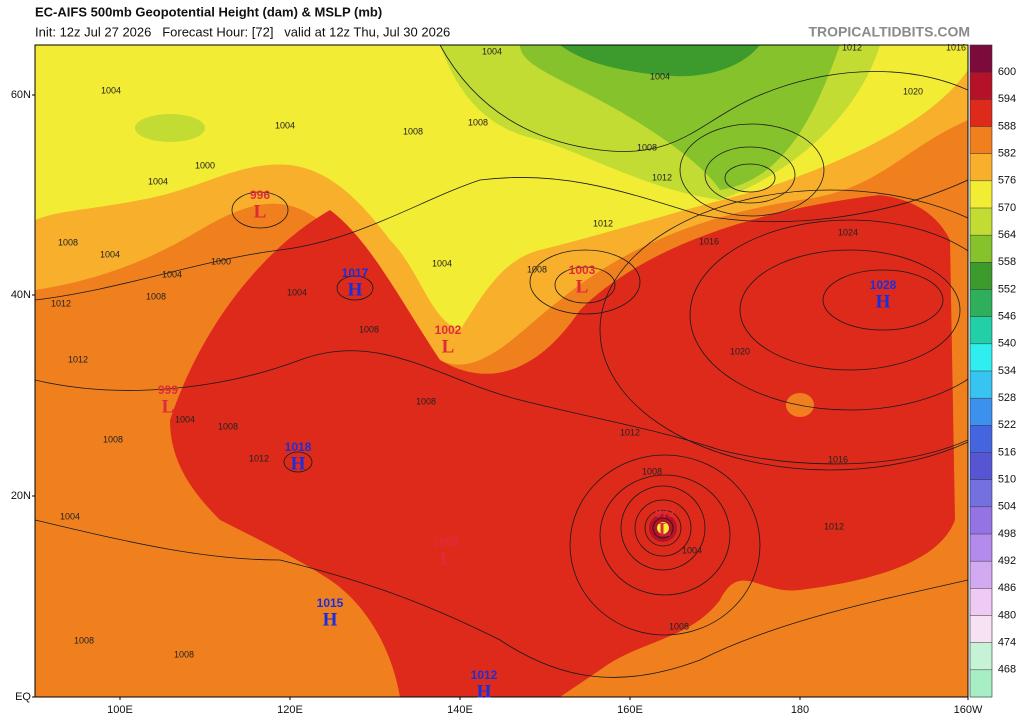 The width and height of the screenshot is (1024, 717). Describe the element at coordinates (446, 542) in the screenshot. I see `center-value: 1008` at that location.